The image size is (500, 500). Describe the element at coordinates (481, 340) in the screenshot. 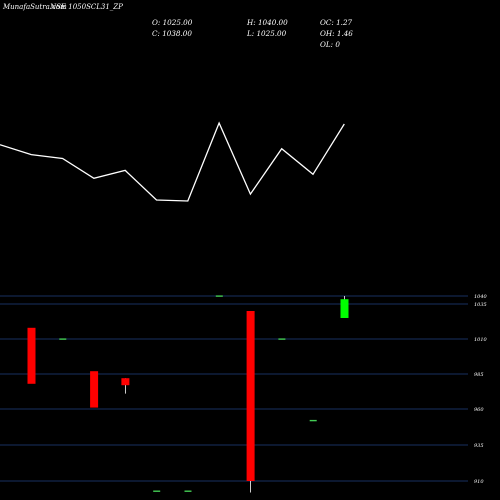

I see `y-tick-label: 1010` at that location.